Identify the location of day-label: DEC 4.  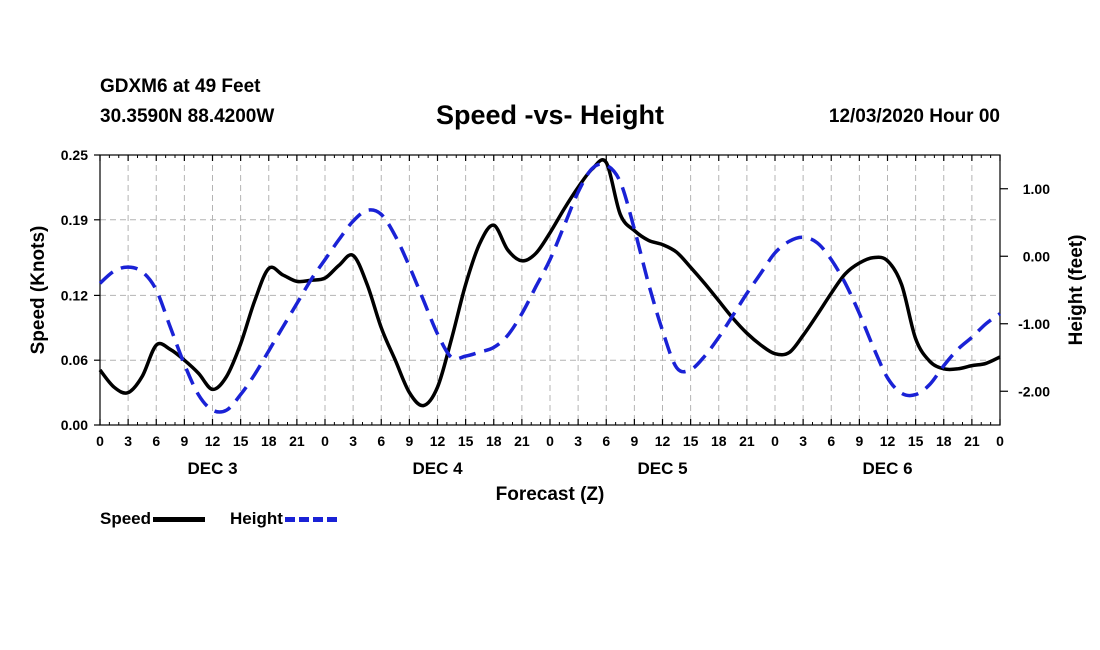
(437, 468).